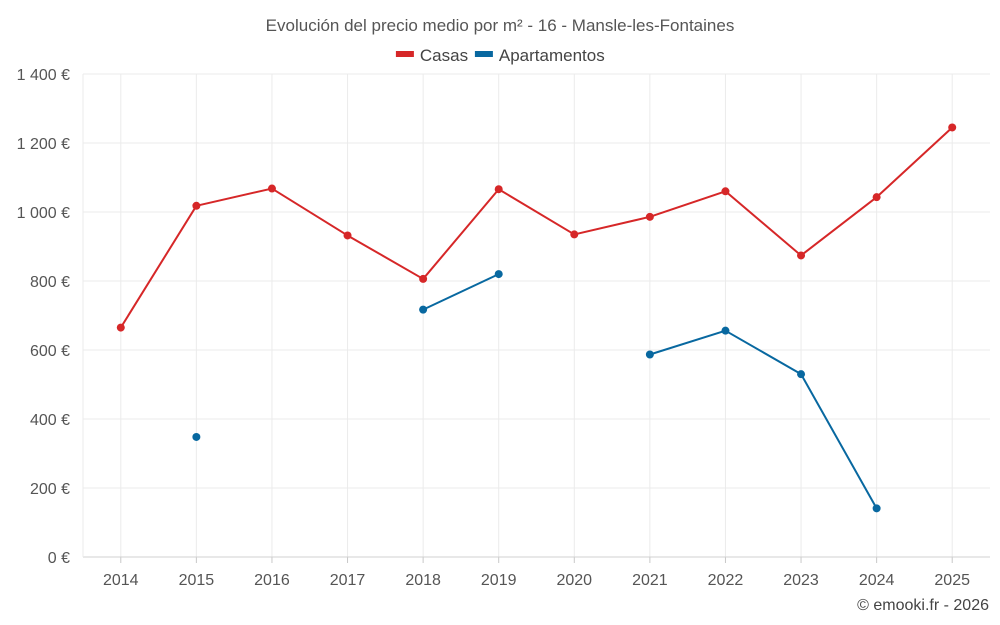  Describe the element at coordinates (121, 580) in the screenshot. I see `x-tick-label: 2014` at that location.